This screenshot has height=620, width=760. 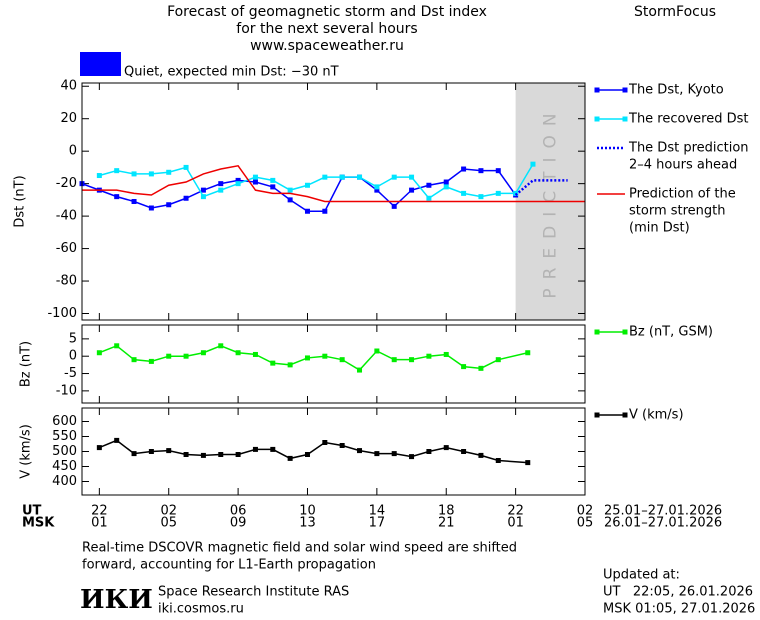 I want to click on legend-label: The Dst, Kyoto, so click(x=676, y=90).